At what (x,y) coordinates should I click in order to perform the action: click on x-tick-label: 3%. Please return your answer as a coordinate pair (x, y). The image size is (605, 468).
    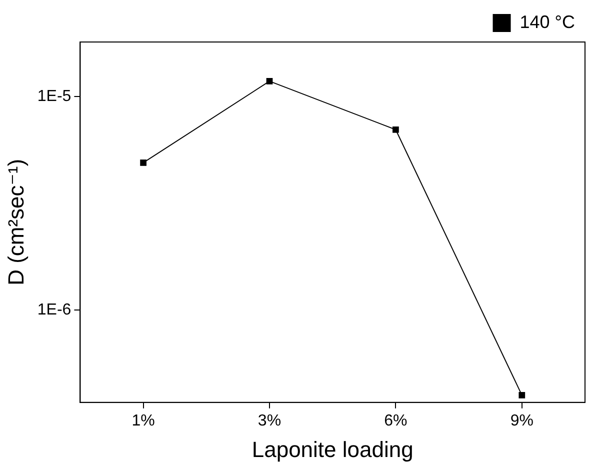
    Looking at the image, I should click on (270, 421).